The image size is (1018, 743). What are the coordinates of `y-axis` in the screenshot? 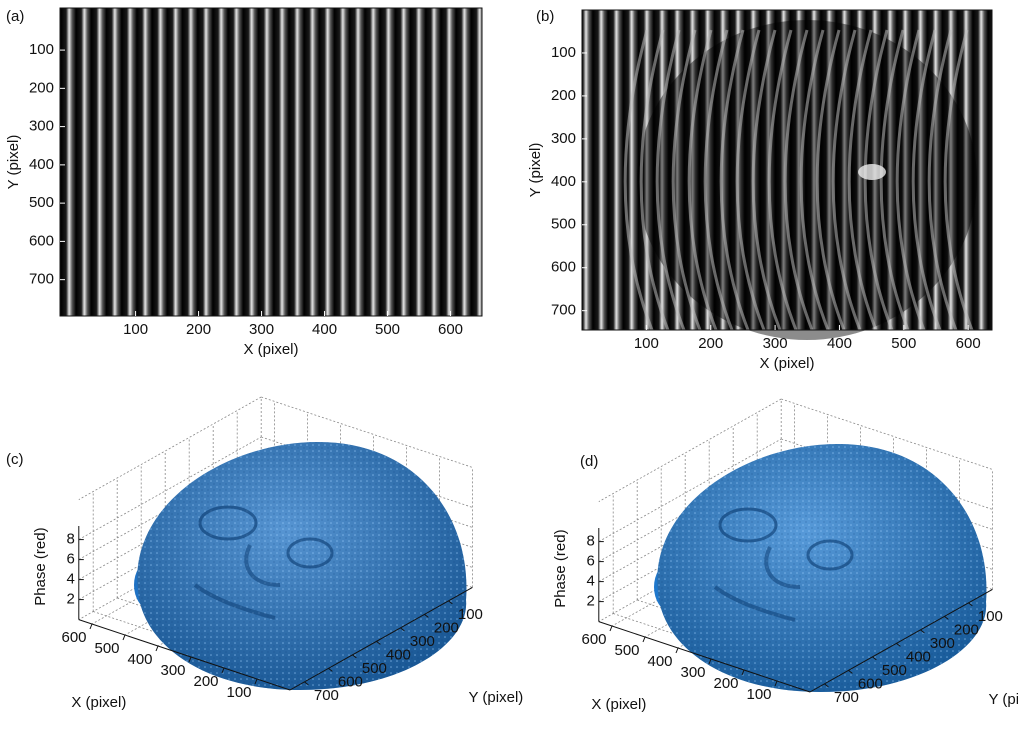 It's located at (381, 638).